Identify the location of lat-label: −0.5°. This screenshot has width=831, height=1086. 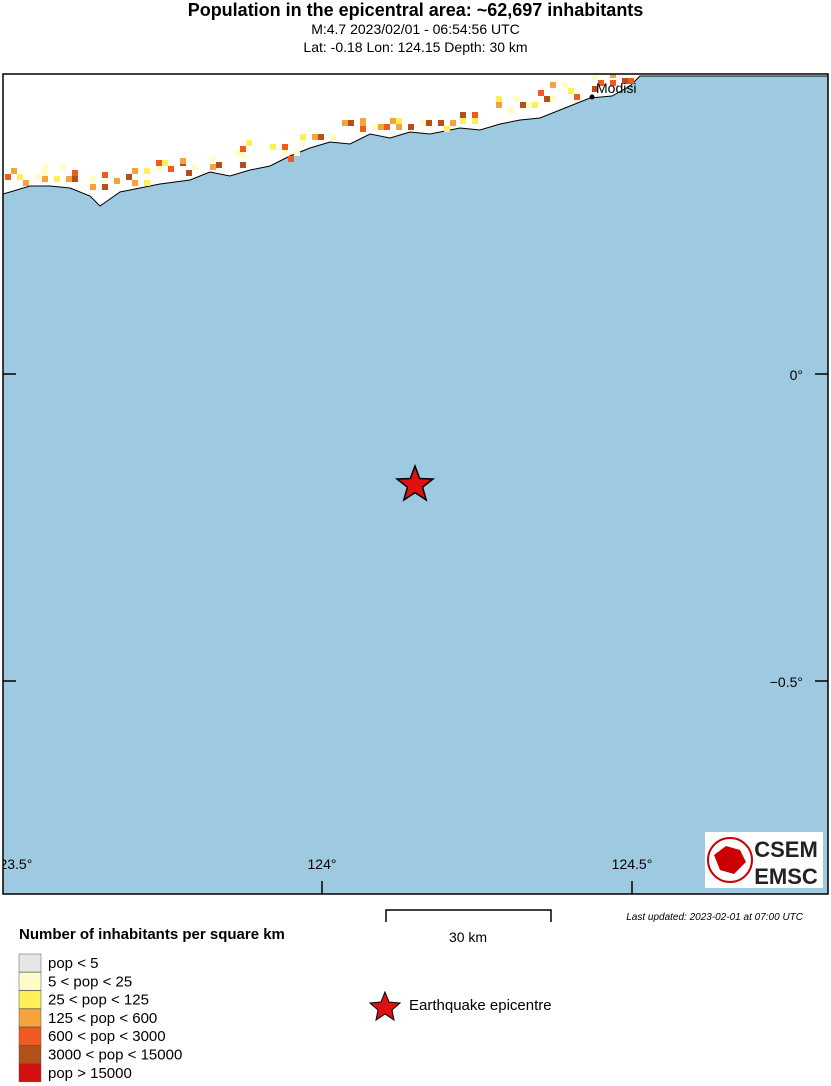
(786, 682).